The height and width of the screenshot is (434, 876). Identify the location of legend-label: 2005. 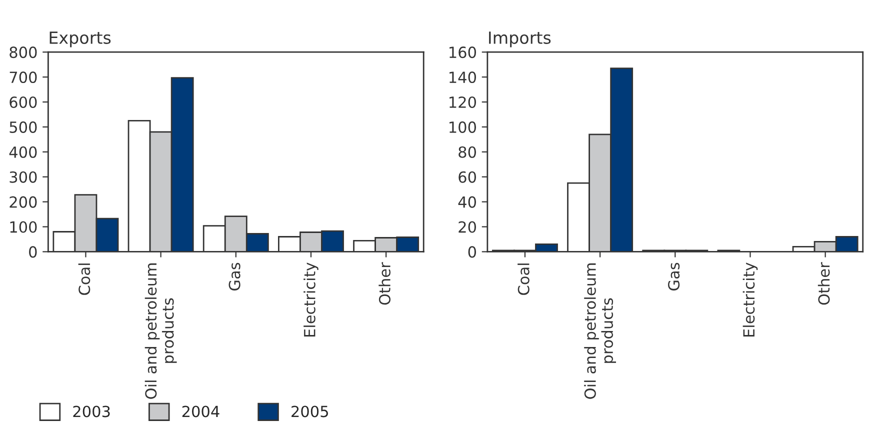
(310, 412).